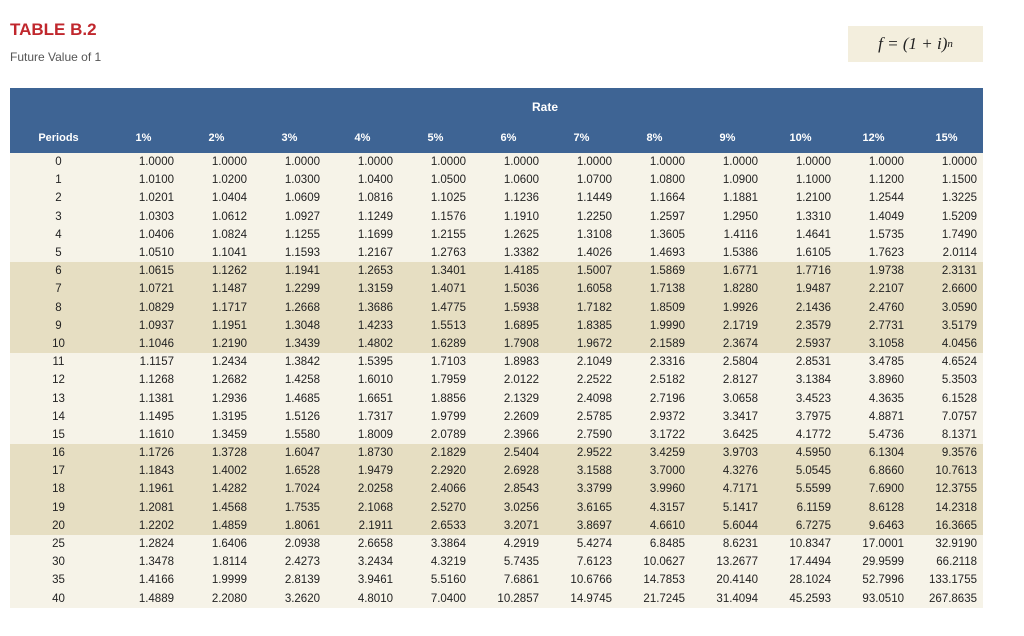 Image resolution: width=1024 pixels, height=636 pixels. What do you see at coordinates (873, 271) in the screenshot?
I see `value-cell: 1.9738` at bounding box center [873, 271].